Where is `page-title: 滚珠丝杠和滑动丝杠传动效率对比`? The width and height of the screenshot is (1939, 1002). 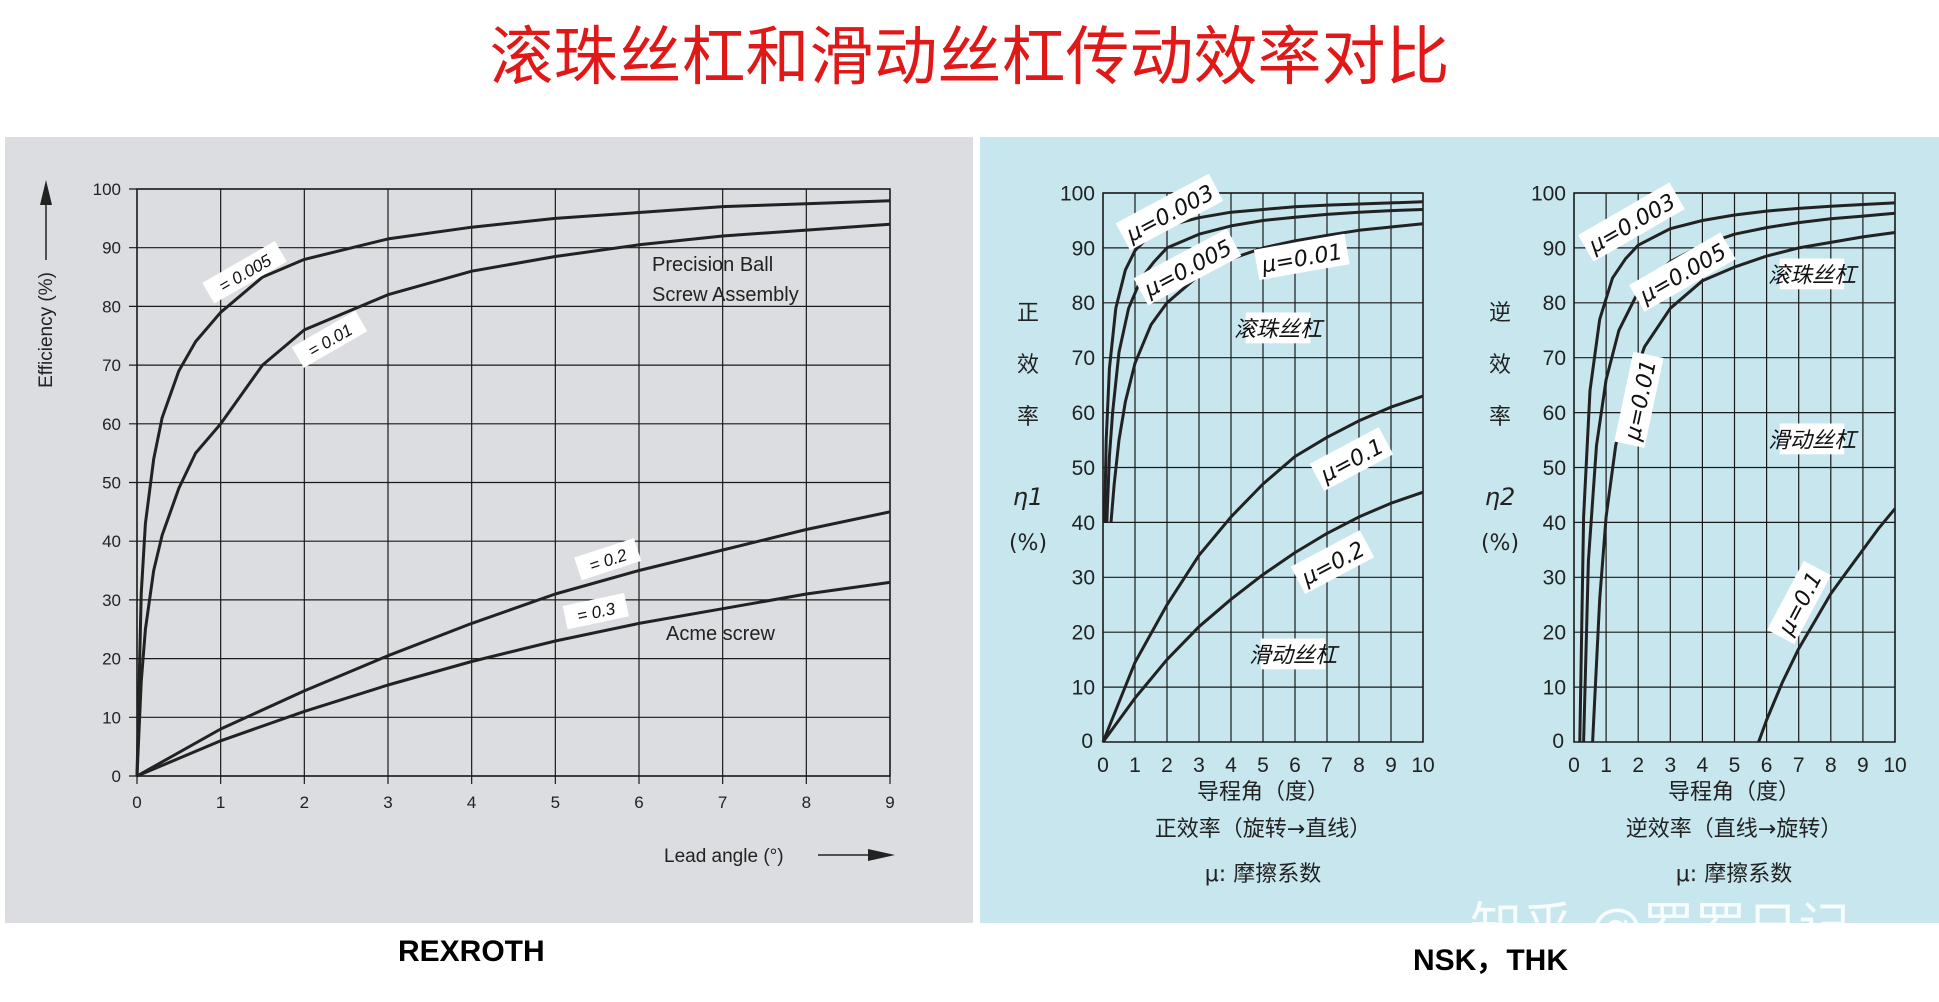
page-title: 滚珠丝杠和滑动丝杠传动效率对比 is located at coordinates (969, 58).